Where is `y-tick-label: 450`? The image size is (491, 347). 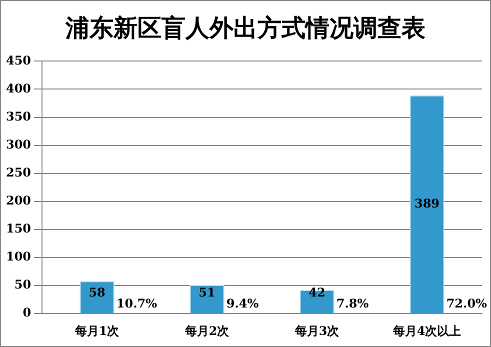
y-tick-label: 450 is located at coordinates (19, 60).